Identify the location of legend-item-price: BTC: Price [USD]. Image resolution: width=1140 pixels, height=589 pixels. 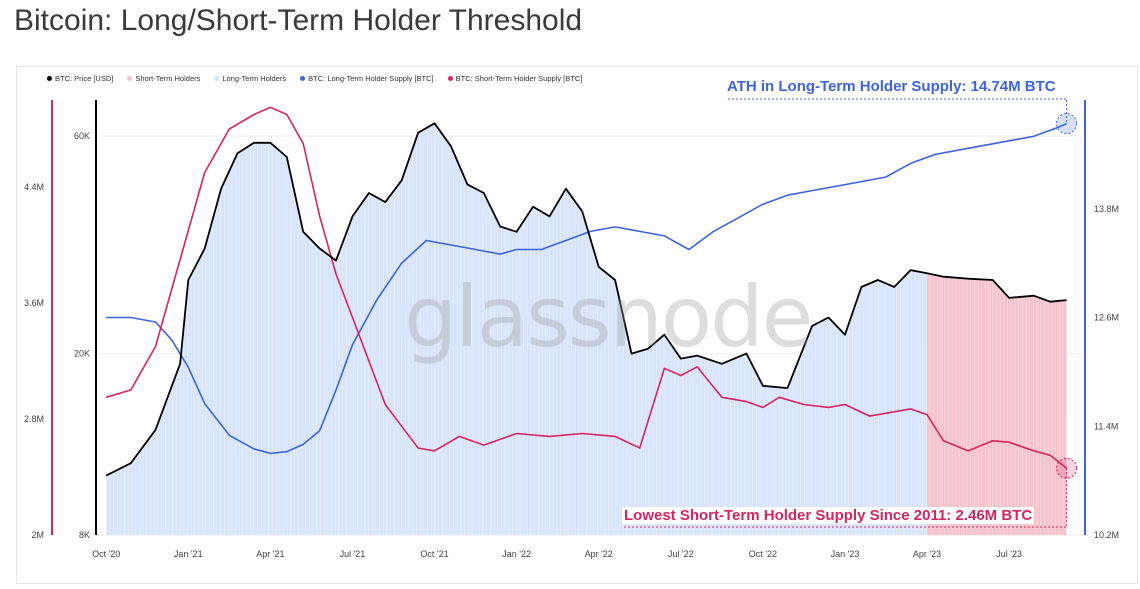
(80, 78).